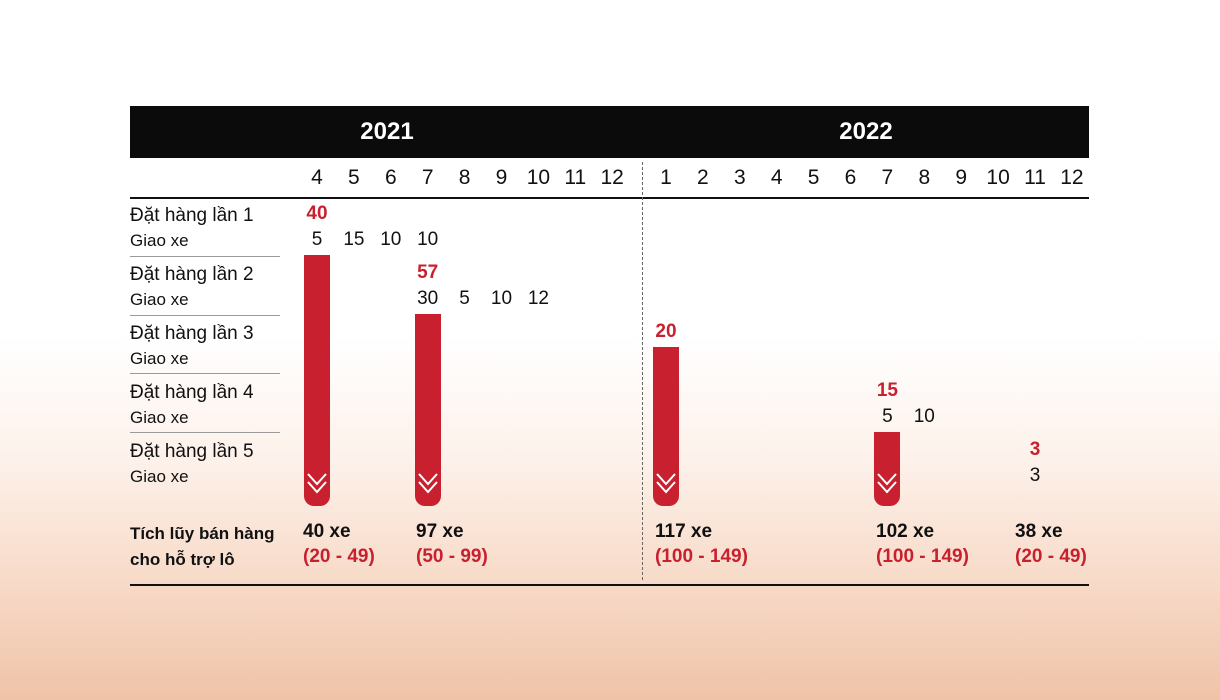 This screenshot has height=700, width=1220. What do you see at coordinates (905, 531) in the screenshot?
I see `summary-total: 102 xe` at bounding box center [905, 531].